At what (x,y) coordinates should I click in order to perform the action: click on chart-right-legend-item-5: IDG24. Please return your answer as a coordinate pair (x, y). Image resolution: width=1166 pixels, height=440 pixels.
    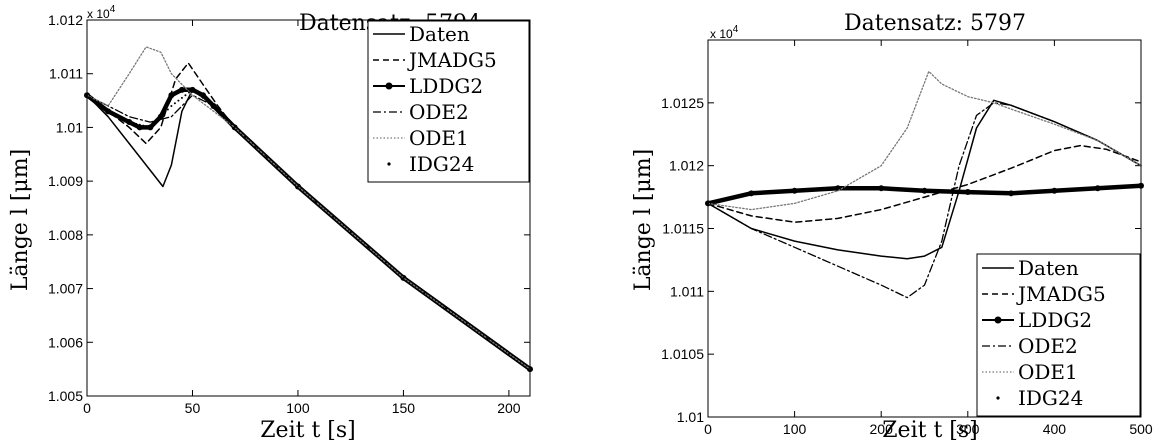
    Looking at the image, I should click on (1039, 398).